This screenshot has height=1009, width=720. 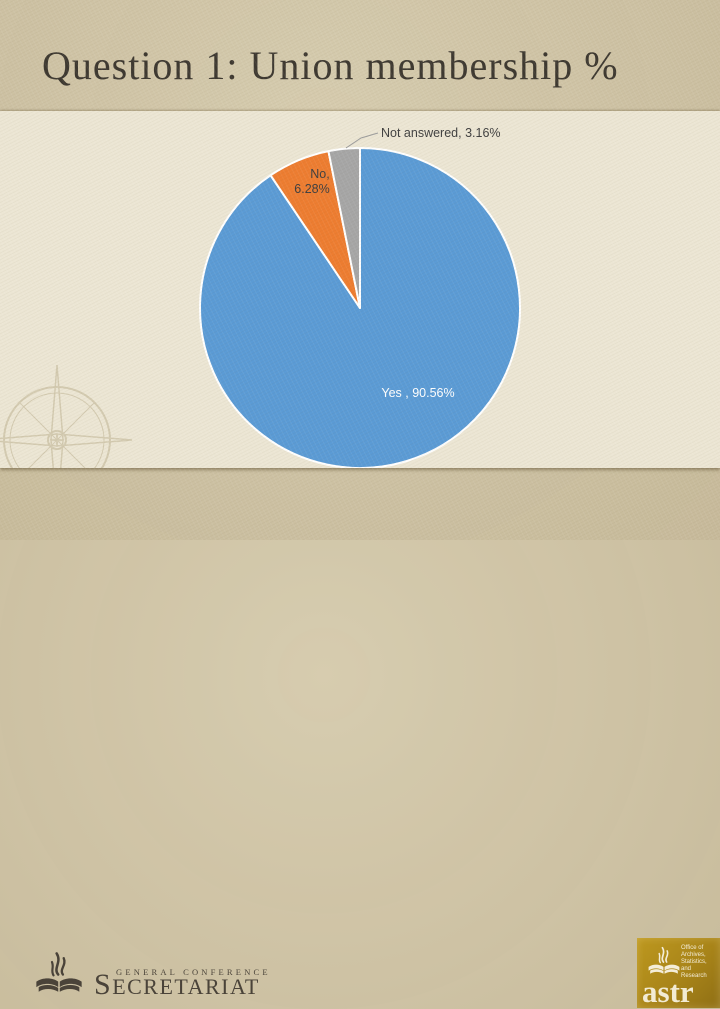 I want to click on astr-acronym: astr, so click(x=668, y=991).